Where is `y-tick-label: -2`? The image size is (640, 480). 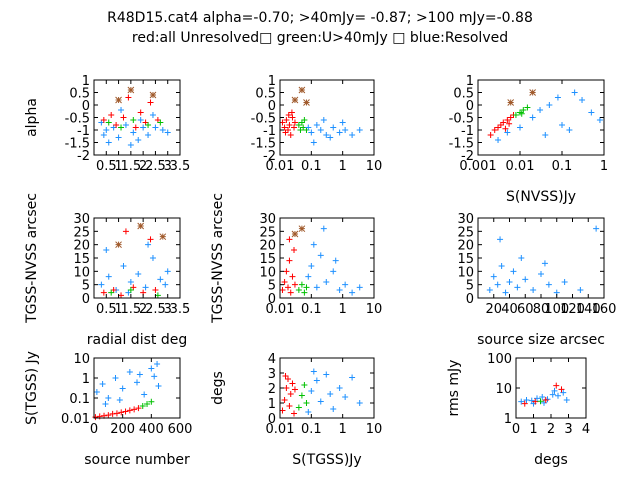
y-tick-label: -2 is located at coordinates (83, 156).